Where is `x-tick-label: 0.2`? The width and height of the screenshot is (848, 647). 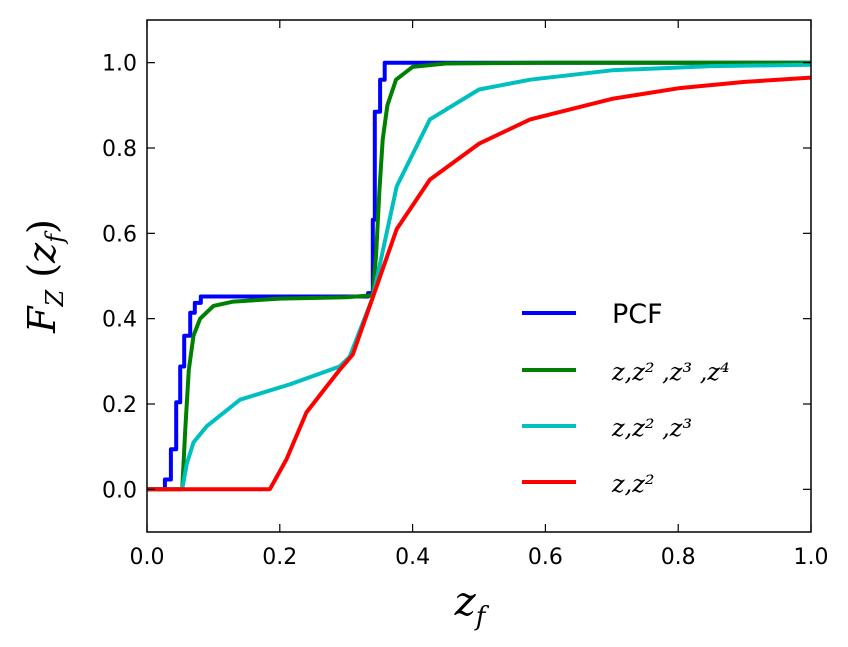
x-tick-label: 0.2 is located at coordinates (279, 557).